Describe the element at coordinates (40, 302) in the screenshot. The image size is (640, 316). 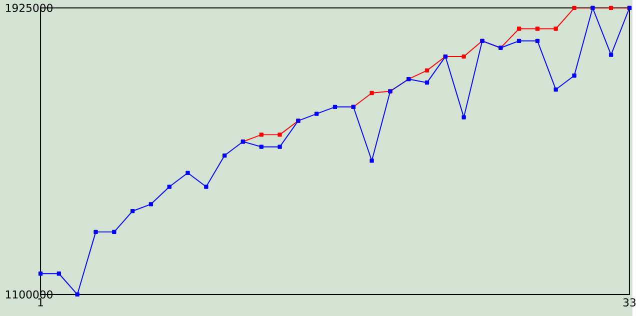
I see `x-tick-label: 1` at that location.